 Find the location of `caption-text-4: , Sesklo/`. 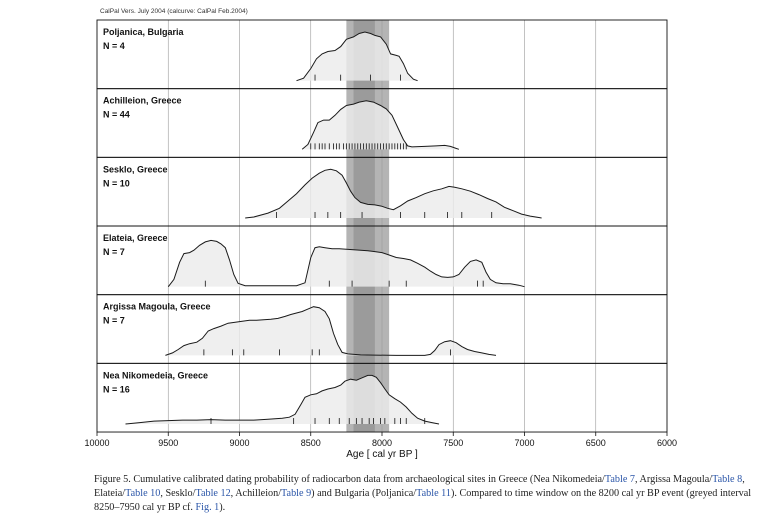

caption-text-4: , Sesklo/ is located at coordinates (178, 493).